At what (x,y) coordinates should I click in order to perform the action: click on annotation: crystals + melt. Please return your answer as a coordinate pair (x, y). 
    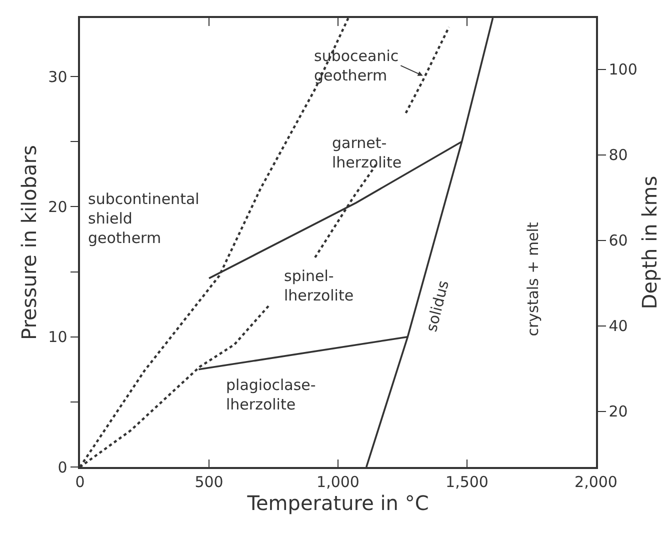
    Looking at the image, I should click on (533, 279).